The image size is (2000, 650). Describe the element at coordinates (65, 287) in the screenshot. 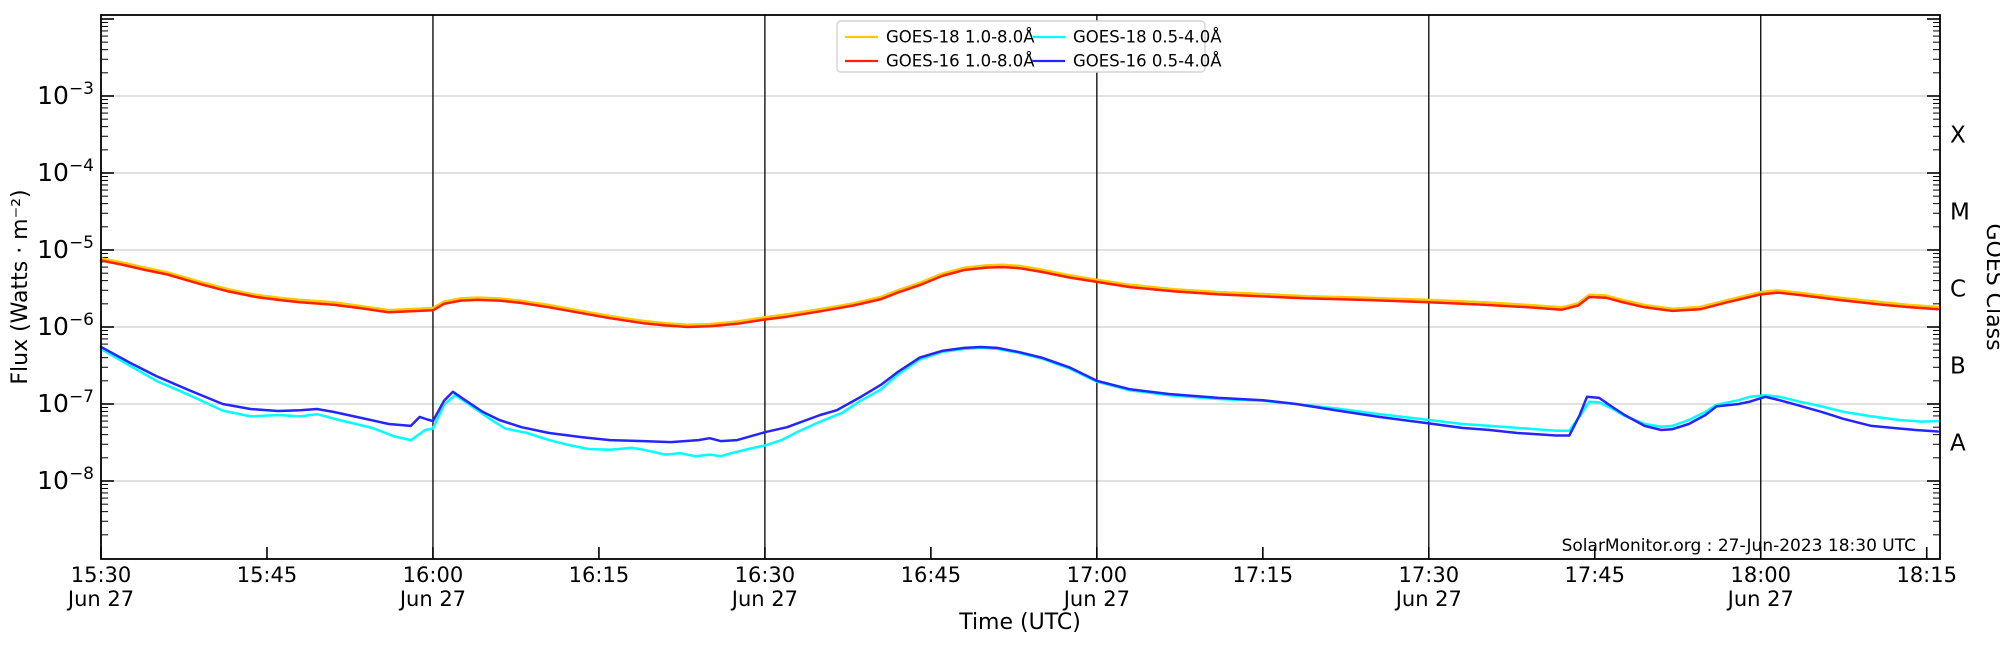

I see `y-tick-labels: 10⁻³ 10⁻⁴ 10⁻⁵ 10⁻⁶ 10⁻⁷ 10⁻⁸` at that location.